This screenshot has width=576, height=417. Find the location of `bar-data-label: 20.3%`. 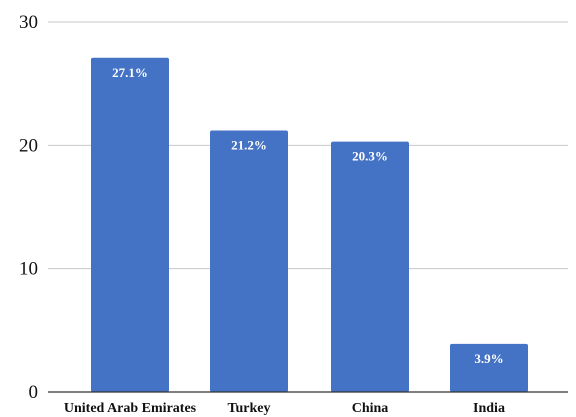

bar-data-label: 20.3% is located at coordinates (370, 156).